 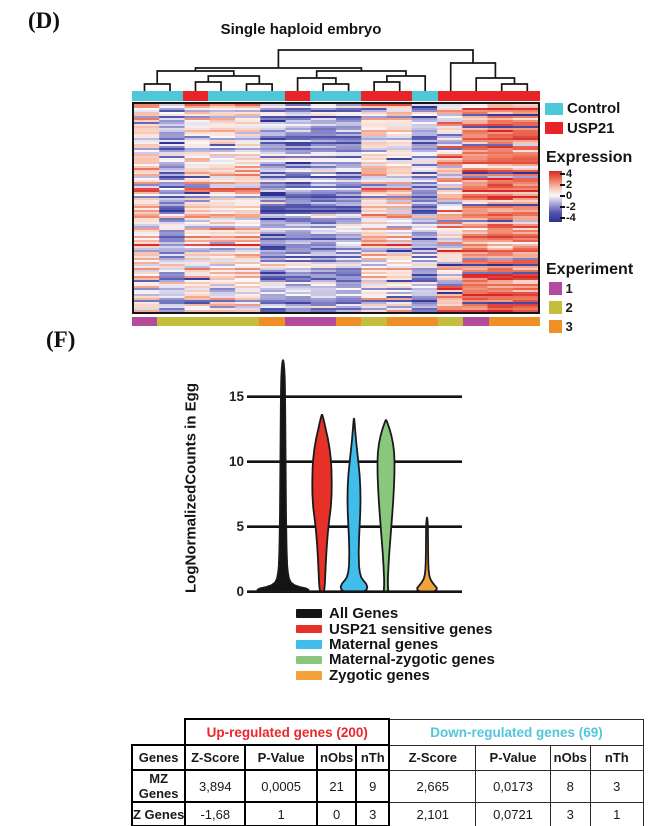 I want to click on dendrogram, so click(x=336, y=70).